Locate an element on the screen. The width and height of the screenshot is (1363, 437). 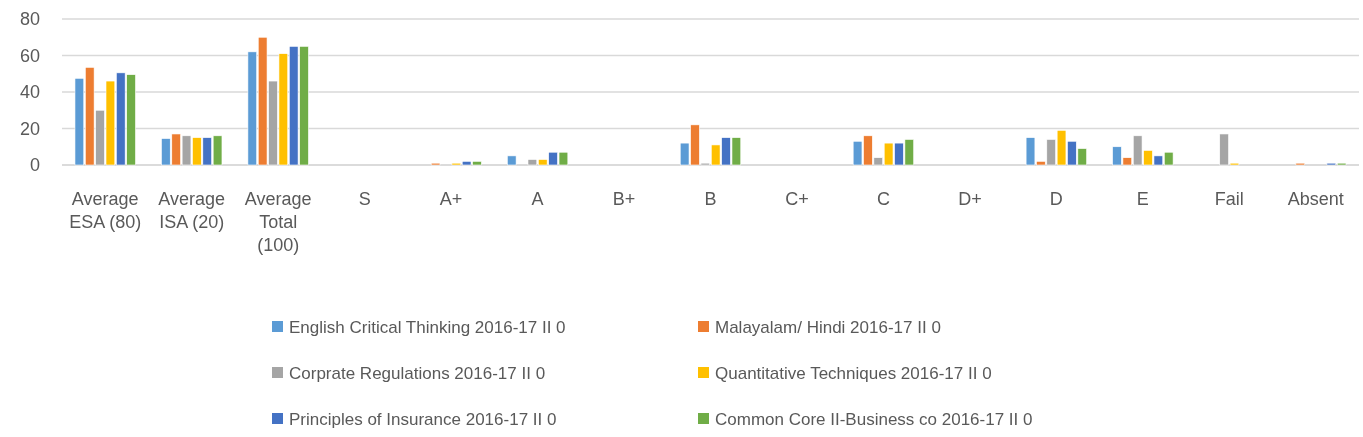
x-tick-label: Average ISA (20) is located at coordinates (192, 210).